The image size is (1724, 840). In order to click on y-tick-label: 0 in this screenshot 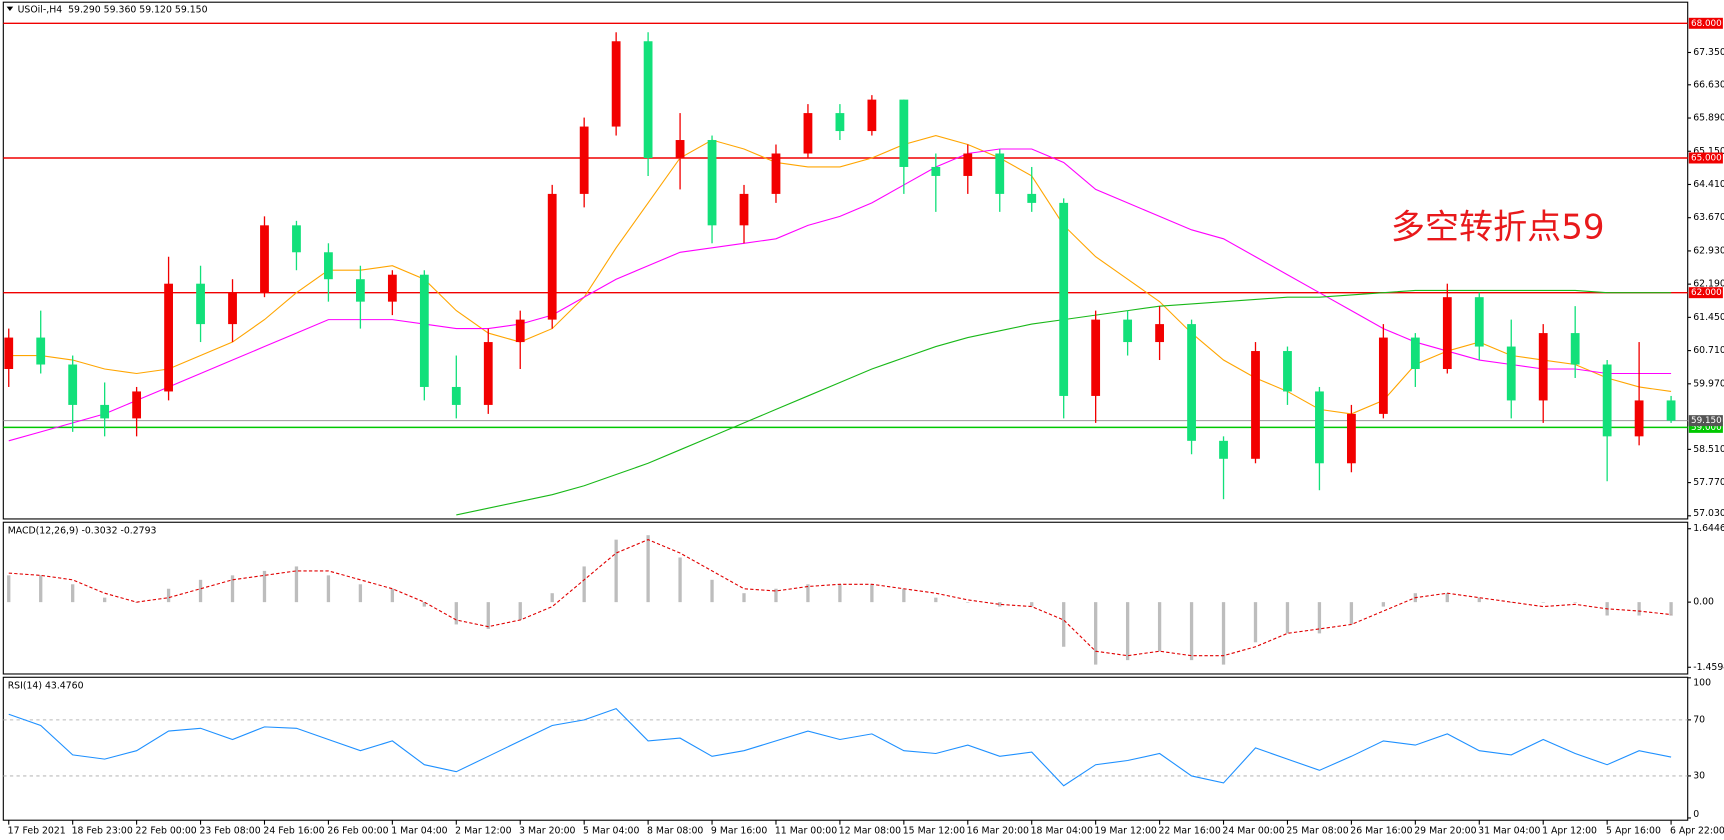, I will do `click(1696, 814)`.